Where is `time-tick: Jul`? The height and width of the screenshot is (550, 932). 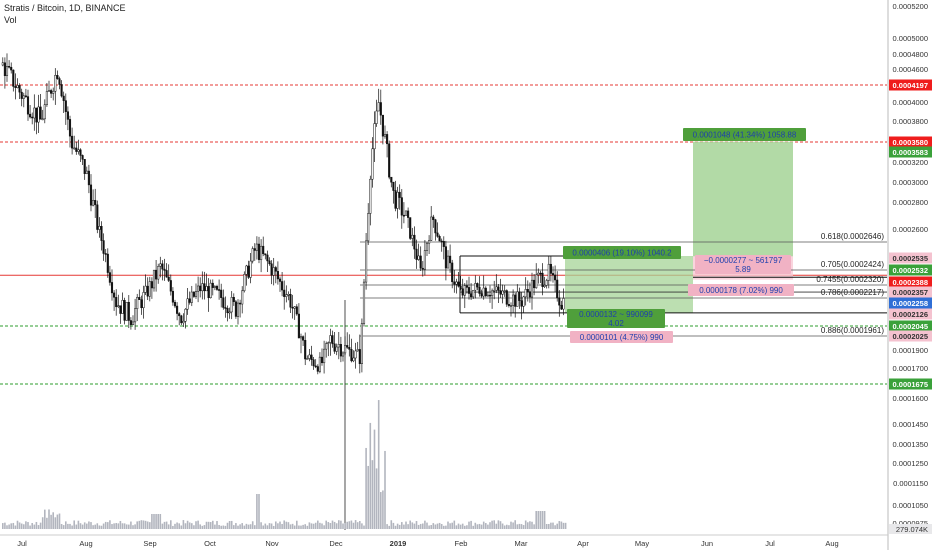 time-tick: Jul is located at coordinates (770, 543).